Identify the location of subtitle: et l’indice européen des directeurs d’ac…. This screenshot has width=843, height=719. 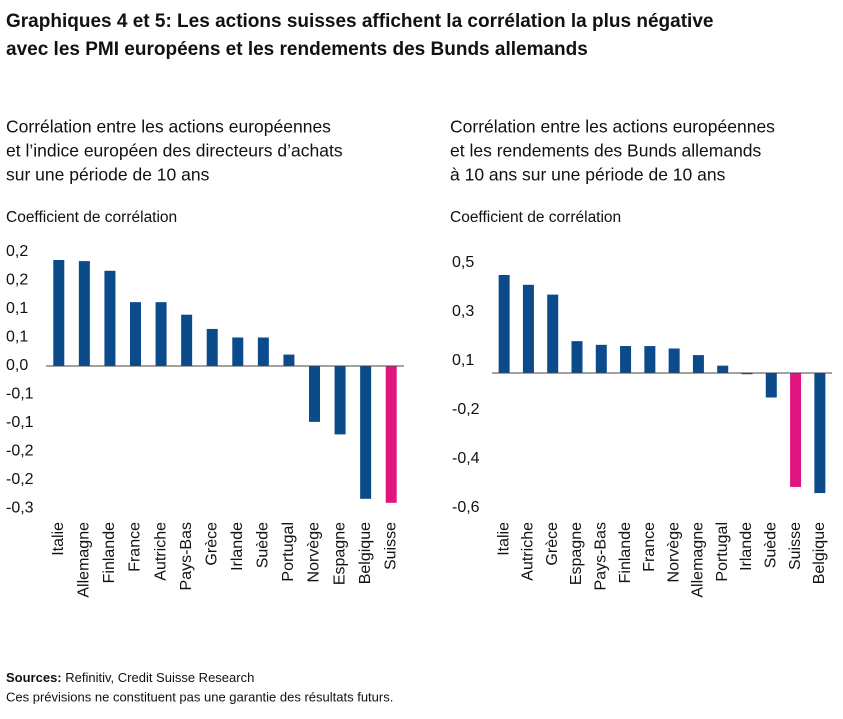
(174, 151).